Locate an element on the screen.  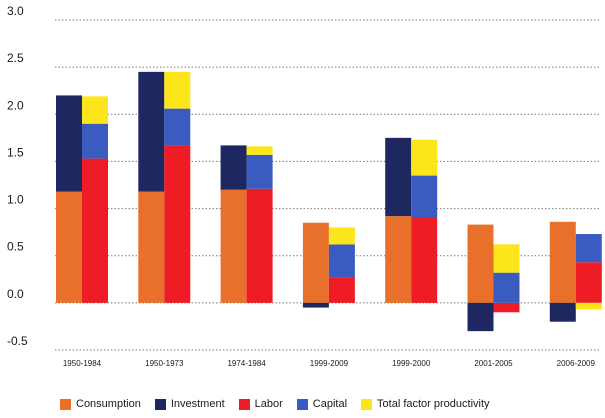
y-tick-label: 2.5 is located at coordinates (15, 58).